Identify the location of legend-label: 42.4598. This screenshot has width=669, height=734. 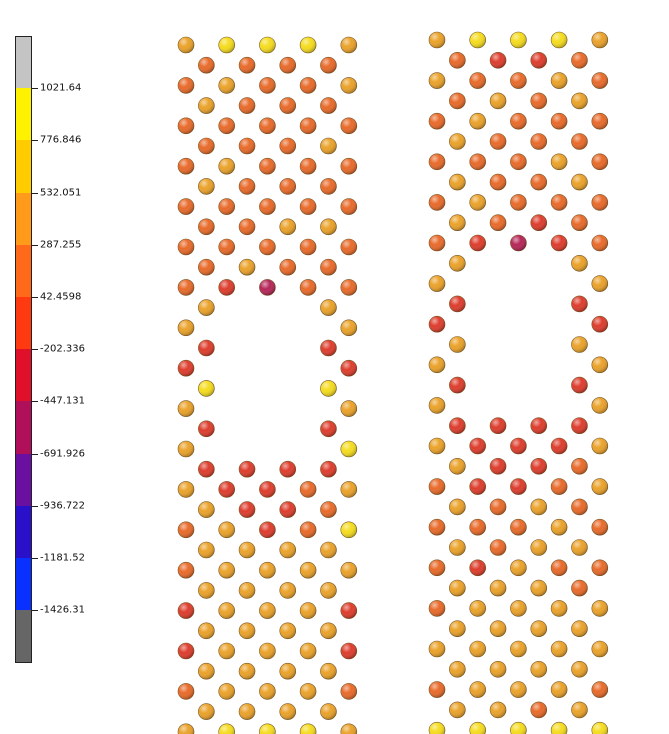
(61, 297).